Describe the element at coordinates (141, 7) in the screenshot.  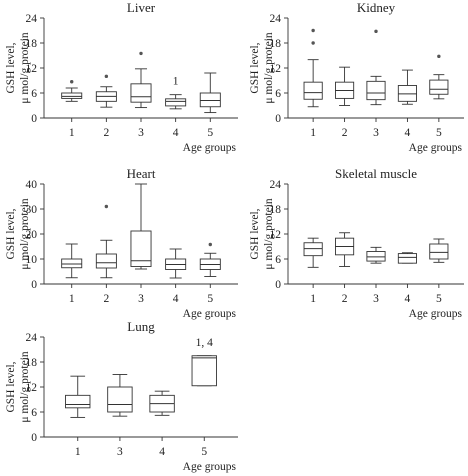
I see `panel-title: Liver` at that location.